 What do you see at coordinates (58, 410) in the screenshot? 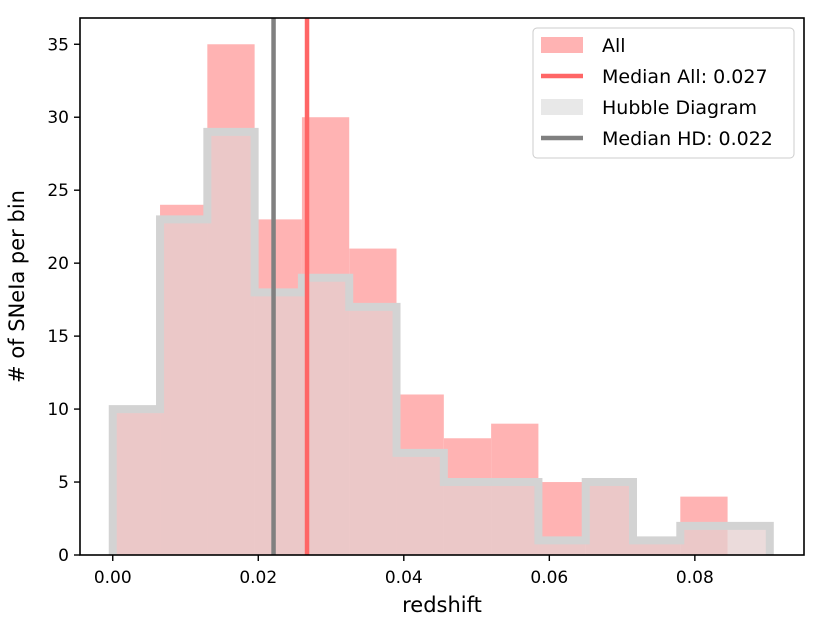
I see `y-tick-label: 10` at bounding box center [58, 410].